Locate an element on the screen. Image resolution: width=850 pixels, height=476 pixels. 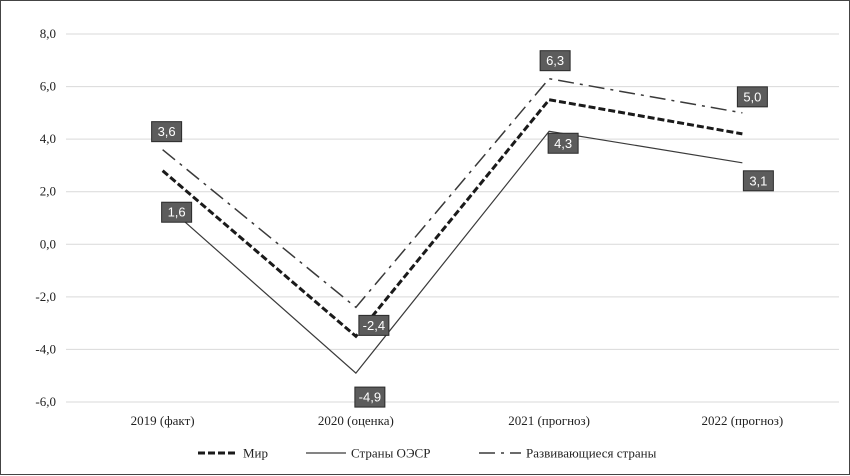
y-tick-label: -2,0 is located at coordinates (45, 296).